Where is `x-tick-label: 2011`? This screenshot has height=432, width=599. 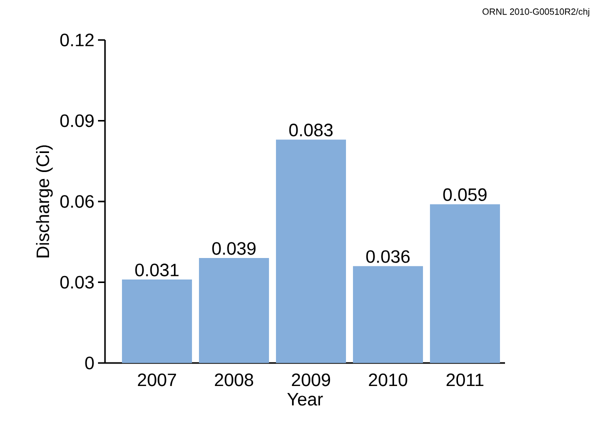
x-tick-label: 2011 is located at coordinates (465, 380).